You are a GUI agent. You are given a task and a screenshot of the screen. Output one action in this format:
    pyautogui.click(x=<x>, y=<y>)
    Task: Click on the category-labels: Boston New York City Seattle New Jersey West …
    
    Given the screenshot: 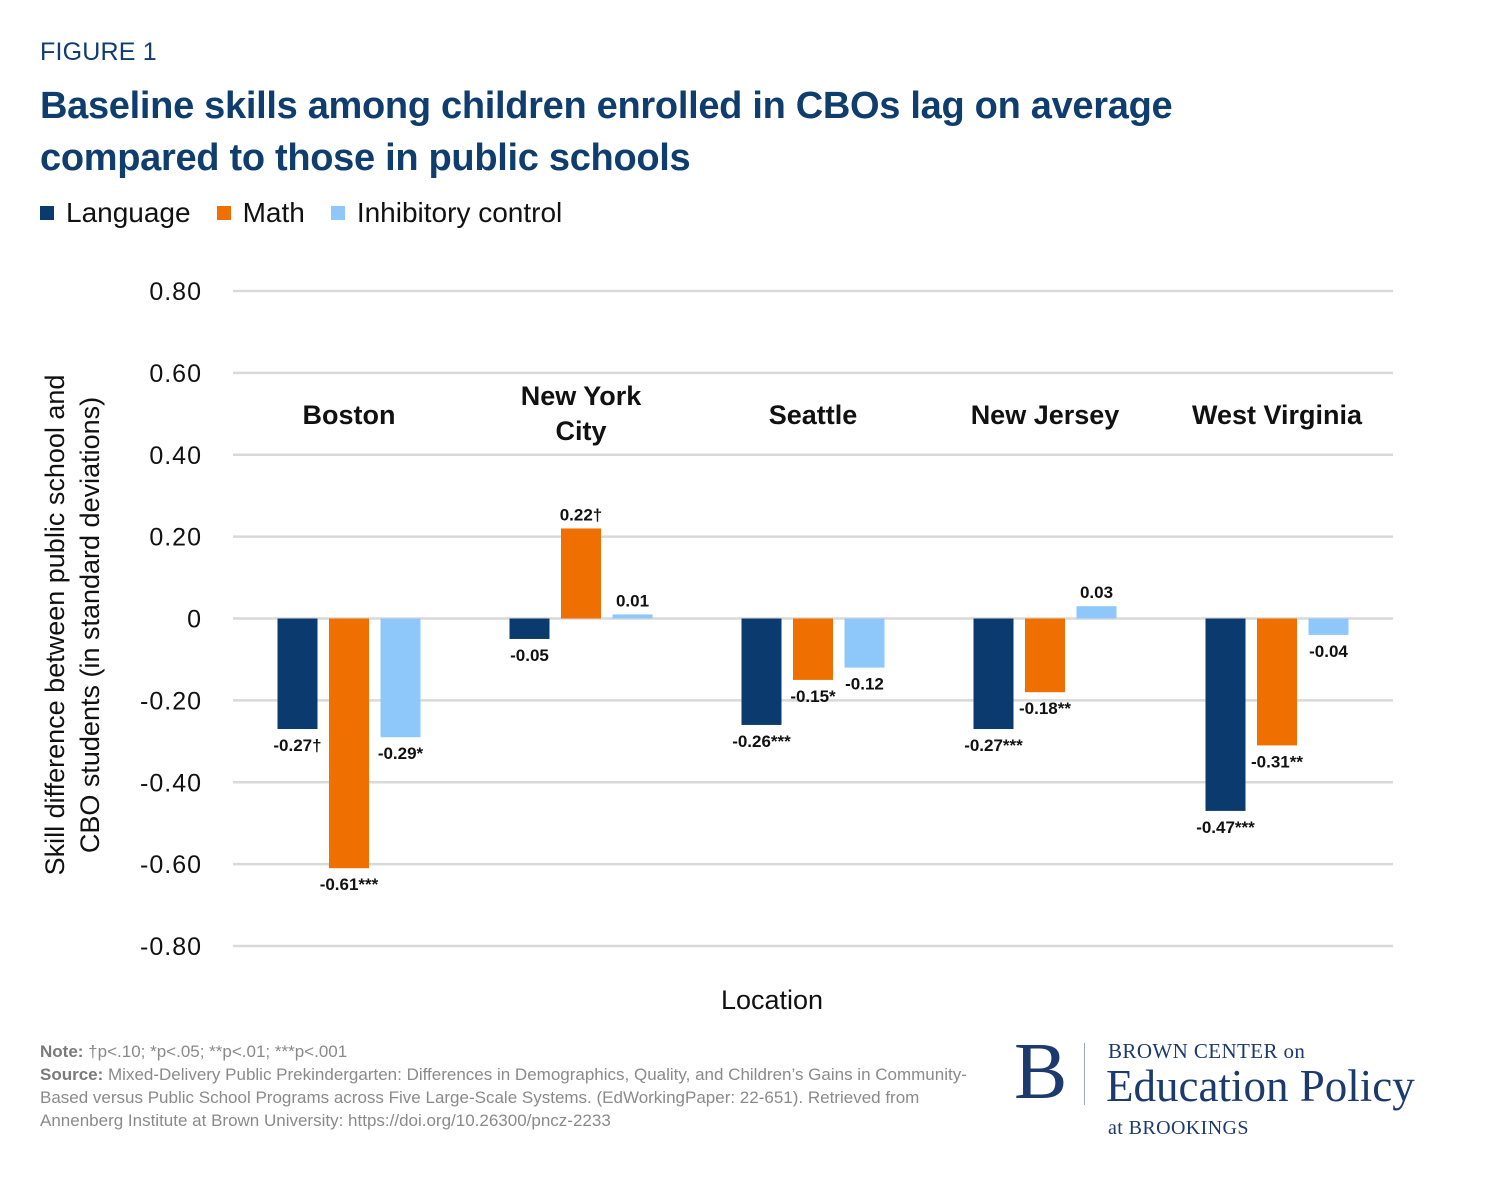 What is the action you would take?
    pyautogui.click(x=833, y=413)
    